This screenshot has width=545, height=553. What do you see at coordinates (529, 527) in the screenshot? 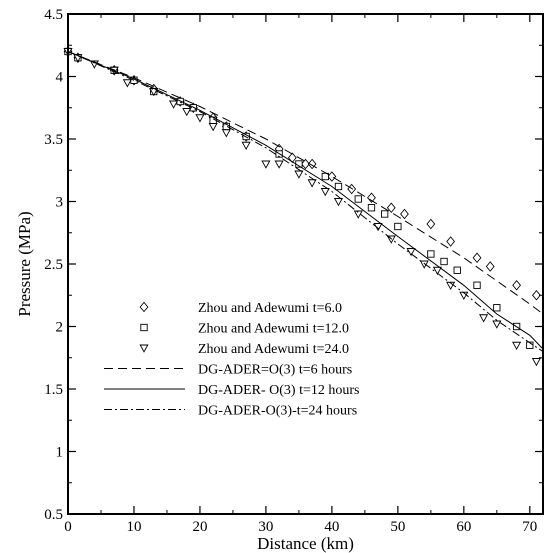
I see `x-tick-label: 70` at bounding box center [529, 527].